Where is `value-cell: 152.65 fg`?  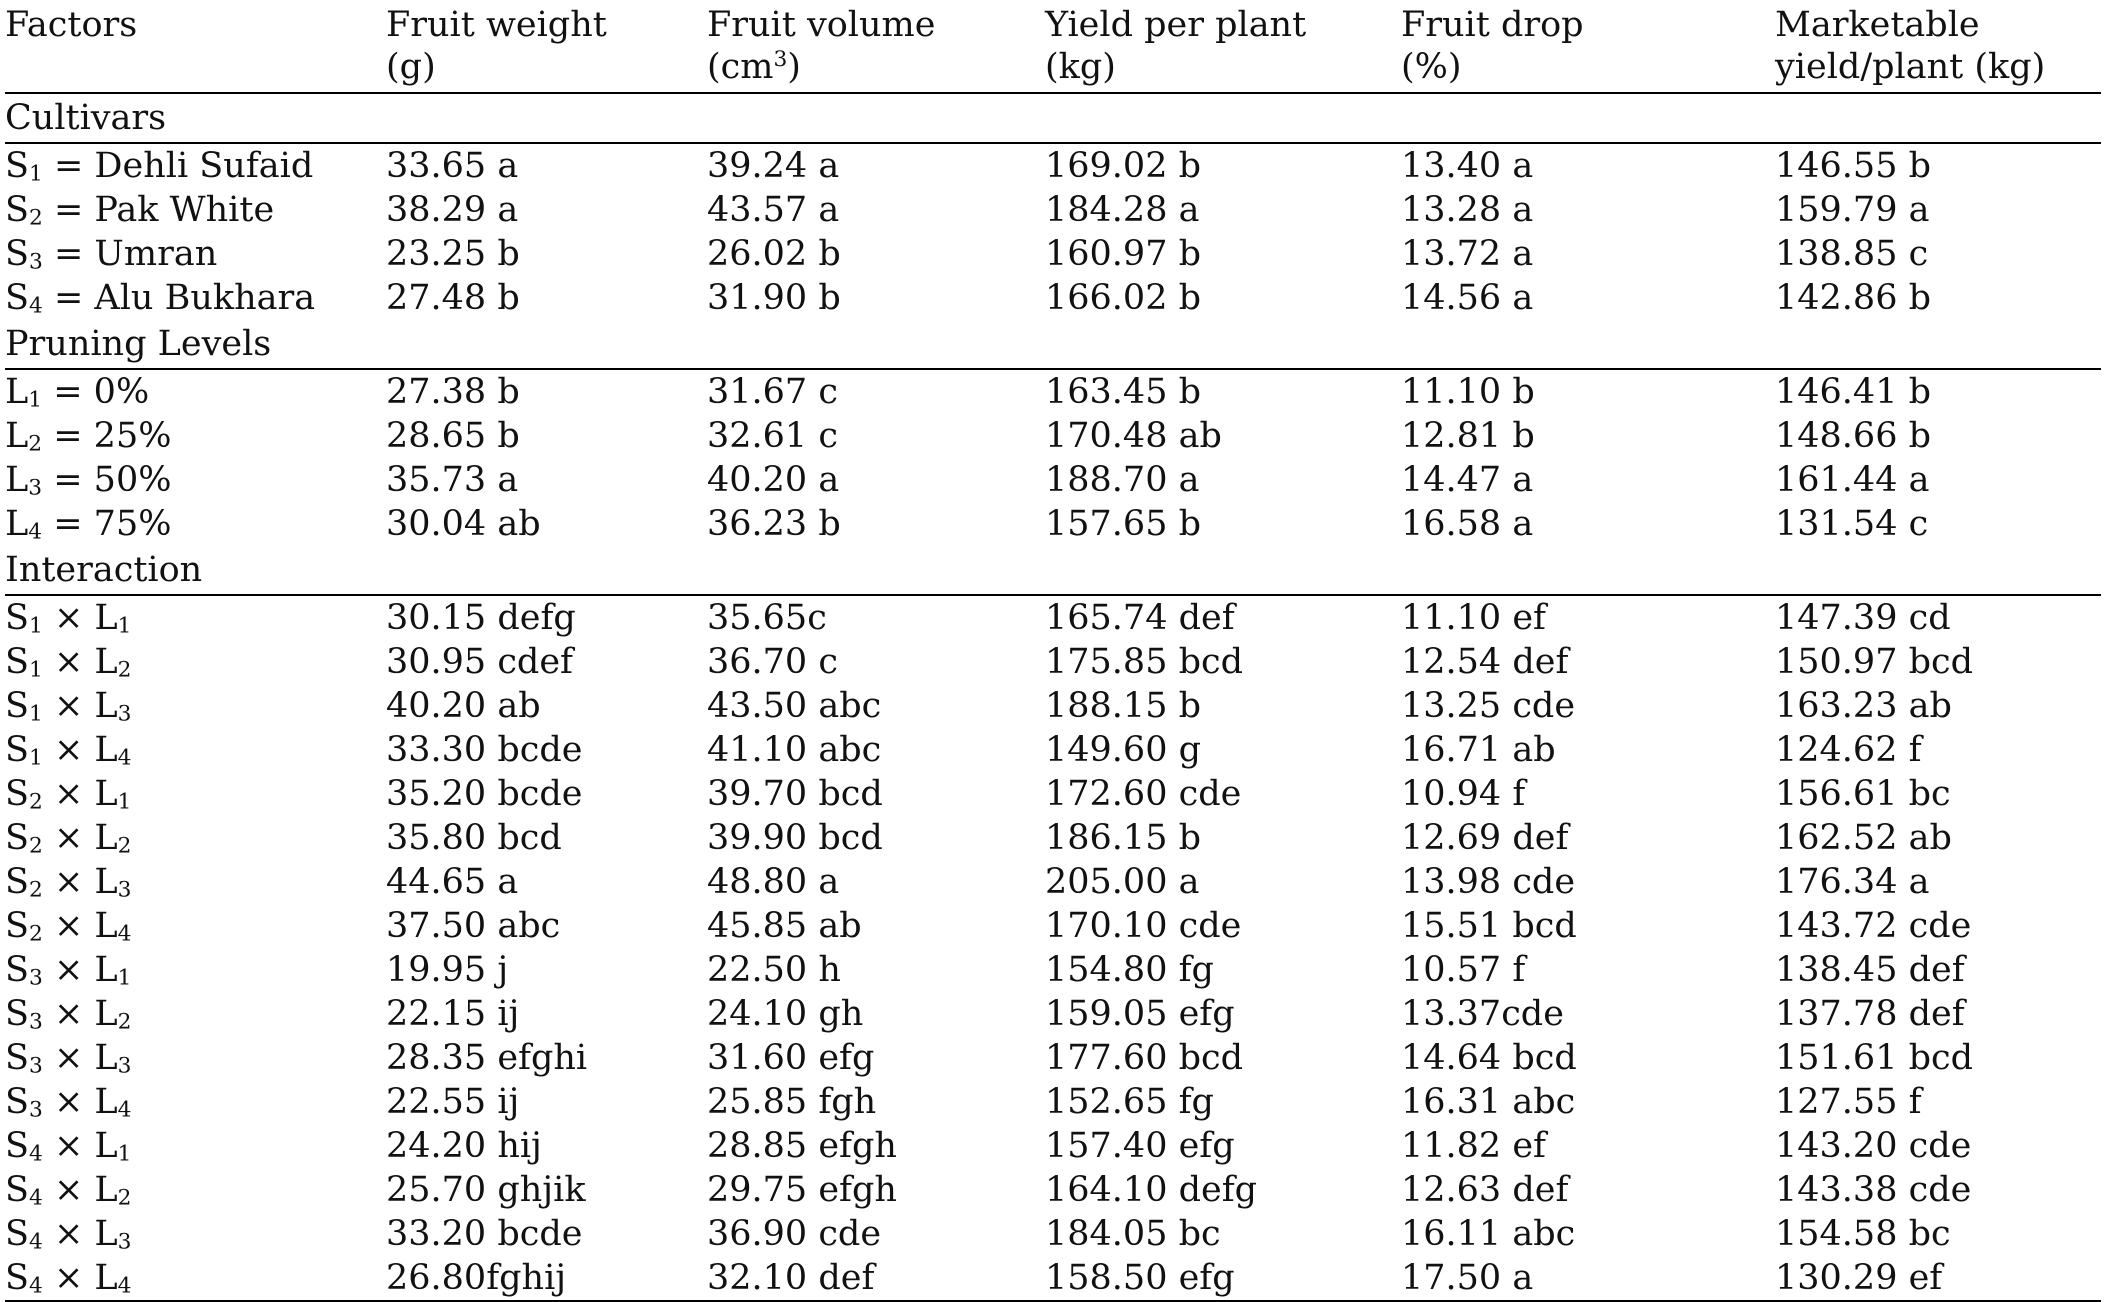
value-cell: 152.65 fg is located at coordinates (1129, 1102).